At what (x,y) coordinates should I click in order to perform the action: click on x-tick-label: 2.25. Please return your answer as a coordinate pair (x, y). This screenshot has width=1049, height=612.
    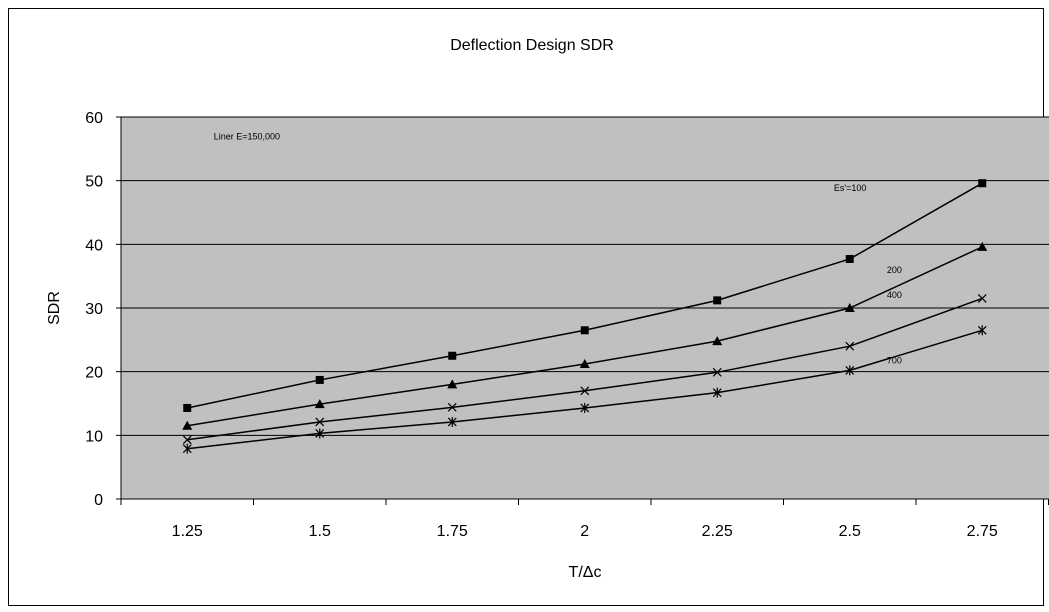
    Looking at the image, I should click on (717, 531).